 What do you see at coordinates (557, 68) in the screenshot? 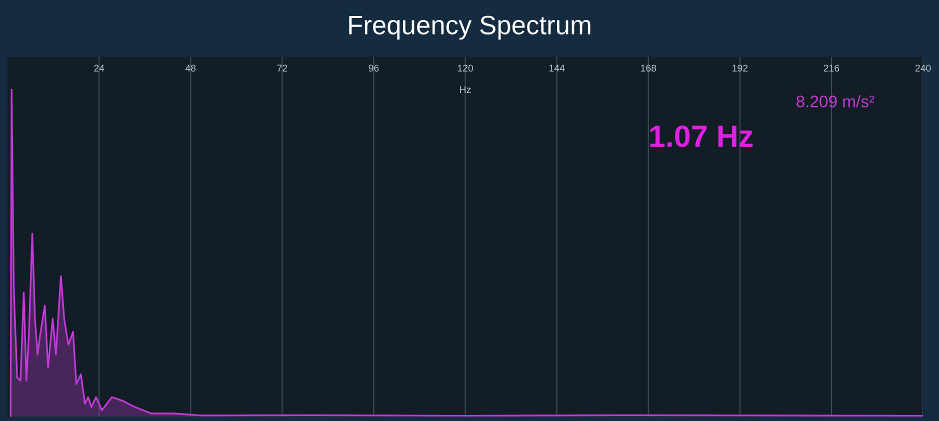
I see `x-tick-label: 144` at bounding box center [557, 68].